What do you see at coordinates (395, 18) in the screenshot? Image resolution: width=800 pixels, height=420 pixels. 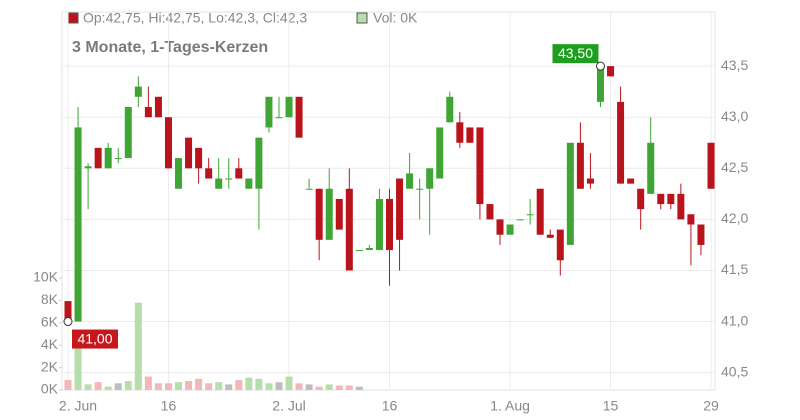 I see `legend-volume: Vol: 0K` at bounding box center [395, 18].